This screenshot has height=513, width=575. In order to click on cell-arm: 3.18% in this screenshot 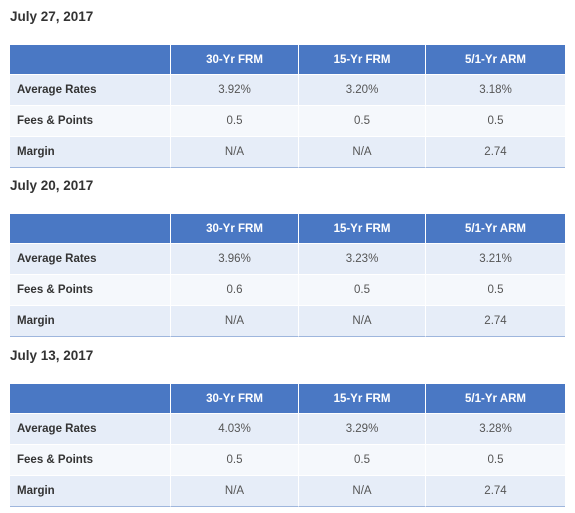, I will do `click(495, 89)`.